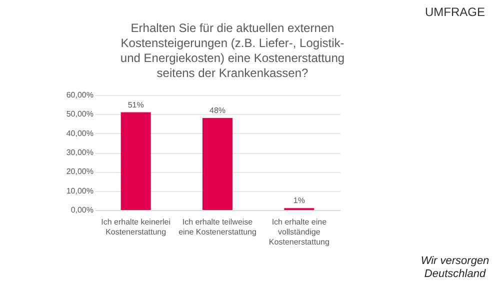 This screenshot has height=291, width=500. I want to click on y-tick-label: 20,00%, so click(80, 171).